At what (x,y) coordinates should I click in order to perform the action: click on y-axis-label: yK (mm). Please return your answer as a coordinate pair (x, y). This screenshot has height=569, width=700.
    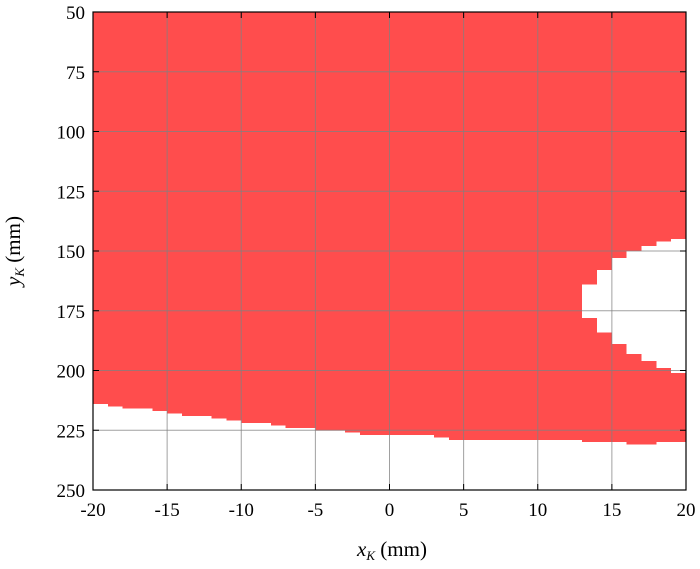
    Looking at the image, I should click on (14, 252).